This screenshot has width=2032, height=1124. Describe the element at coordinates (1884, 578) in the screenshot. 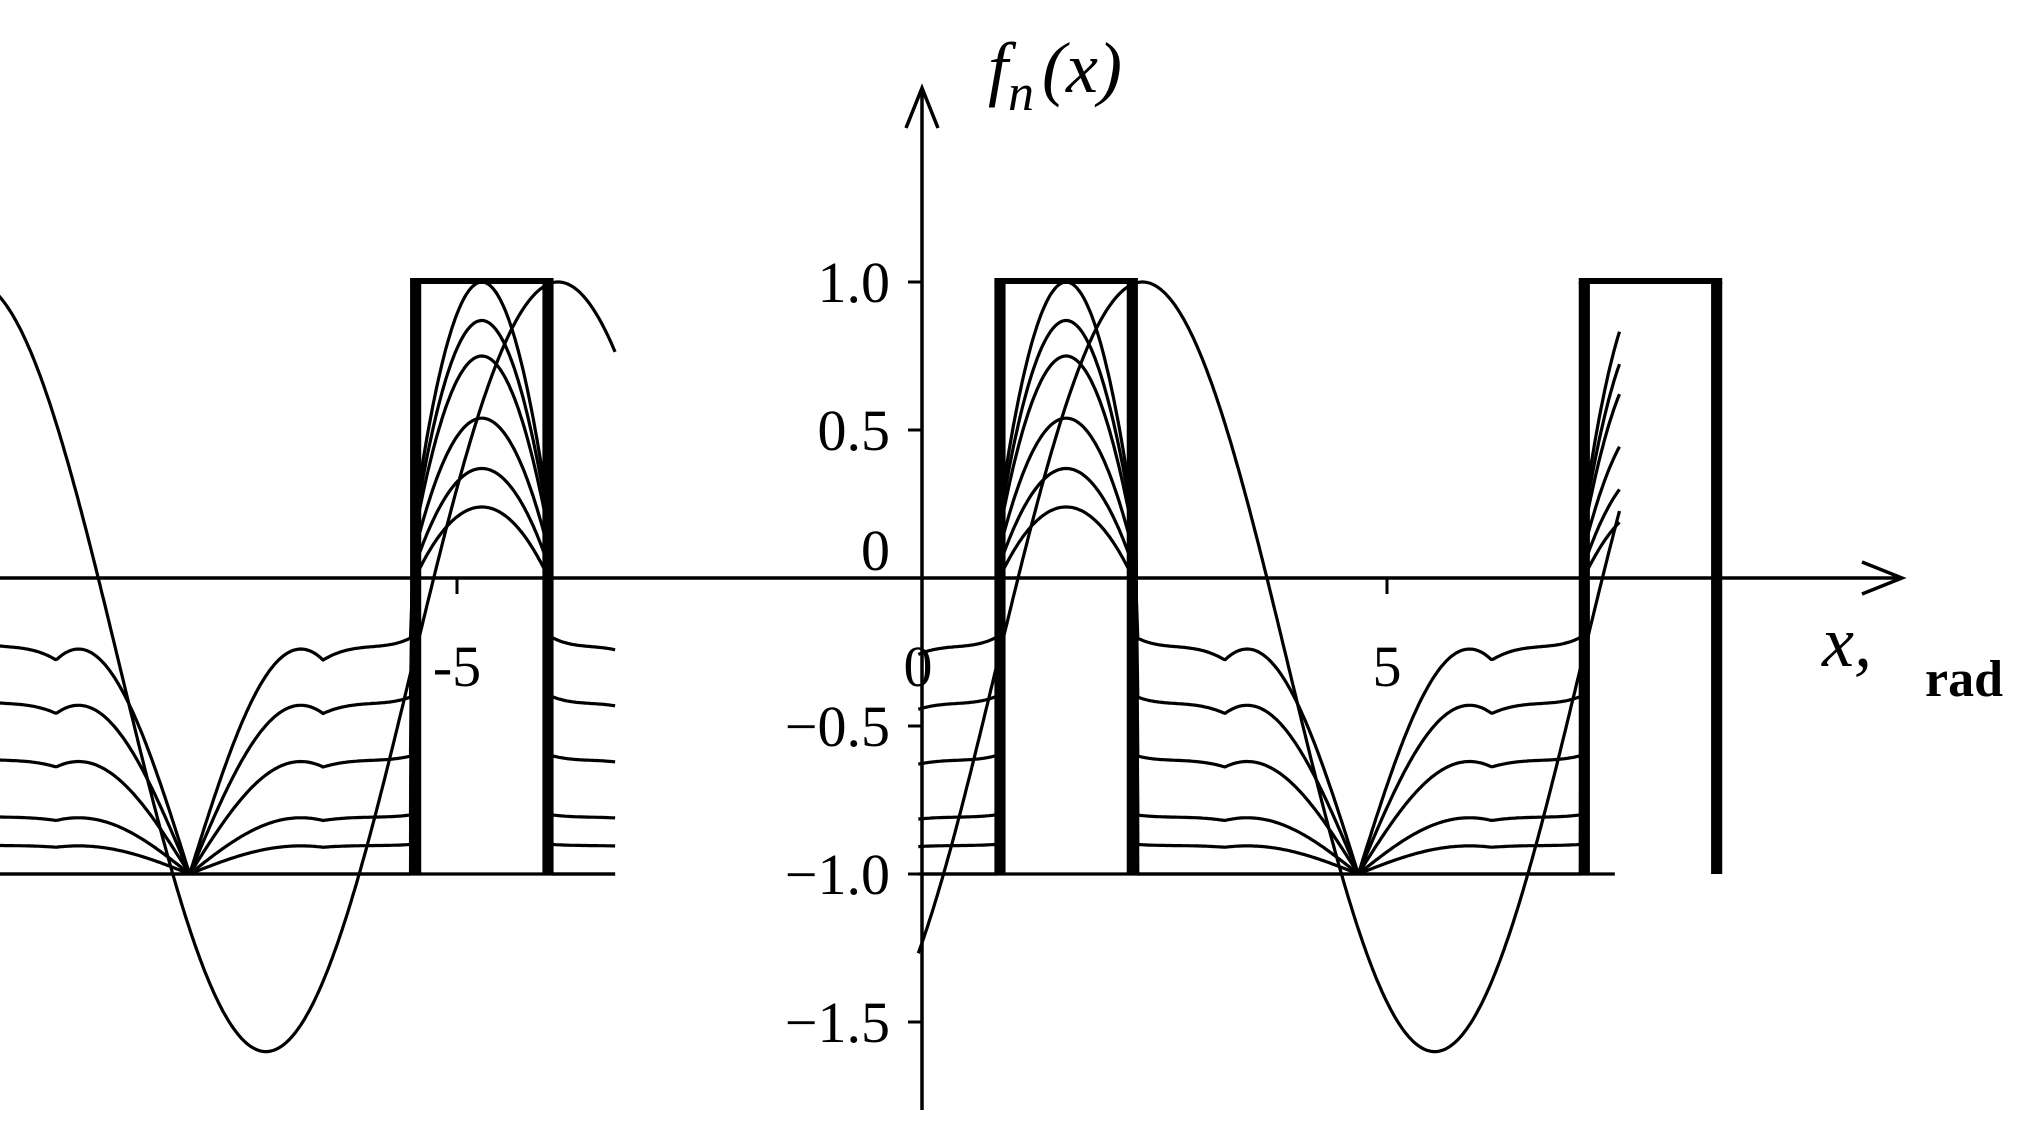

I see `x-axis-arrow` at that location.